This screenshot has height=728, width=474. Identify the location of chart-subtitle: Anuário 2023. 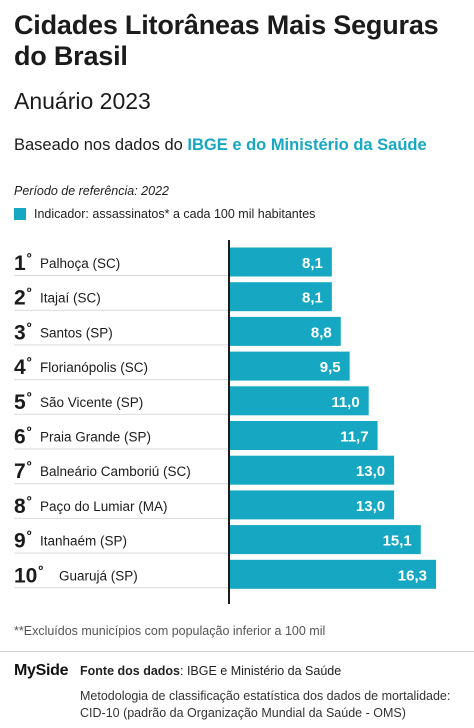
(82, 101).